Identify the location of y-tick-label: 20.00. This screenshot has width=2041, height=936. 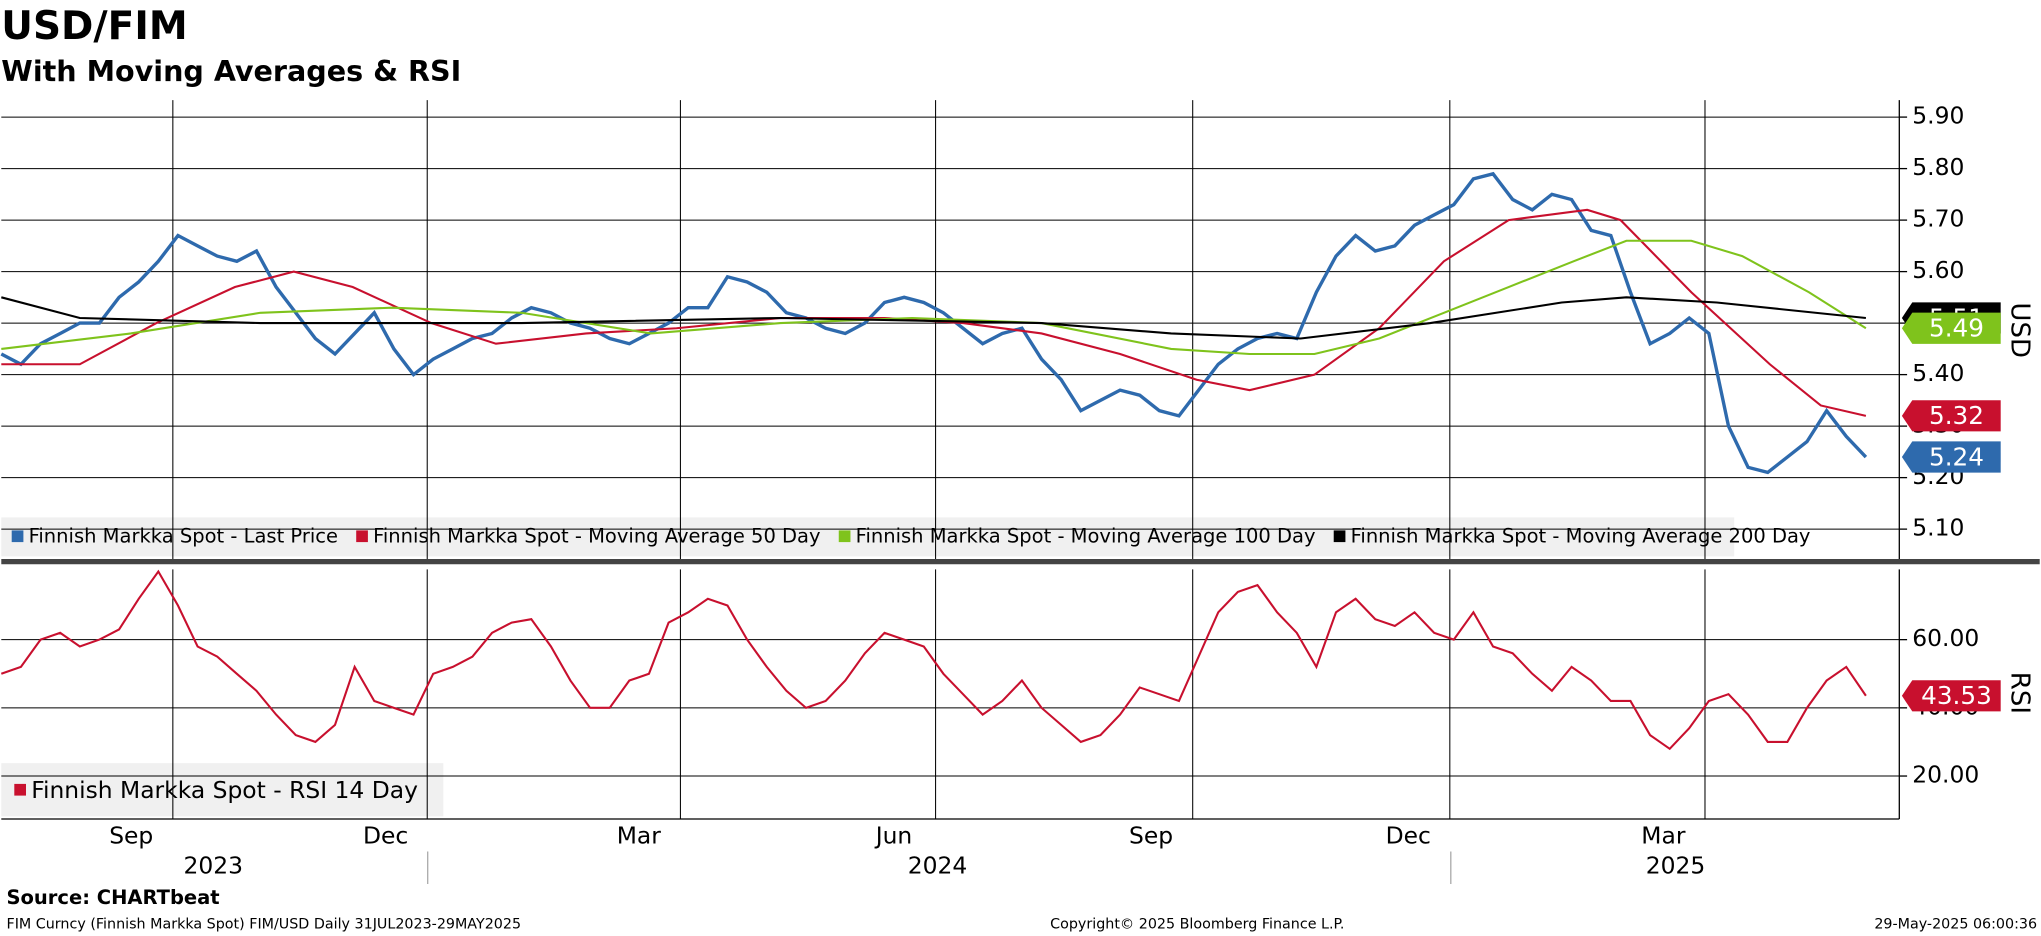
(1945, 775).